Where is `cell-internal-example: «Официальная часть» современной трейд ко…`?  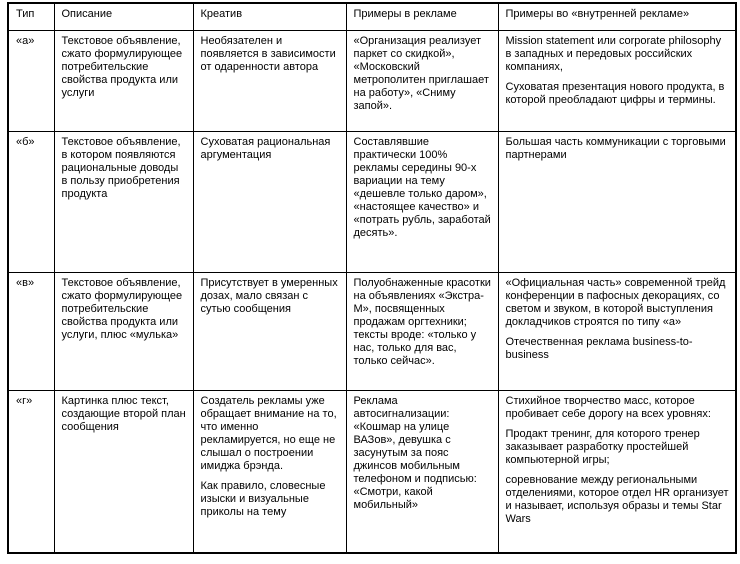 cell-internal-example: «Официальная часть» современной трейд ко… is located at coordinates (617, 331).